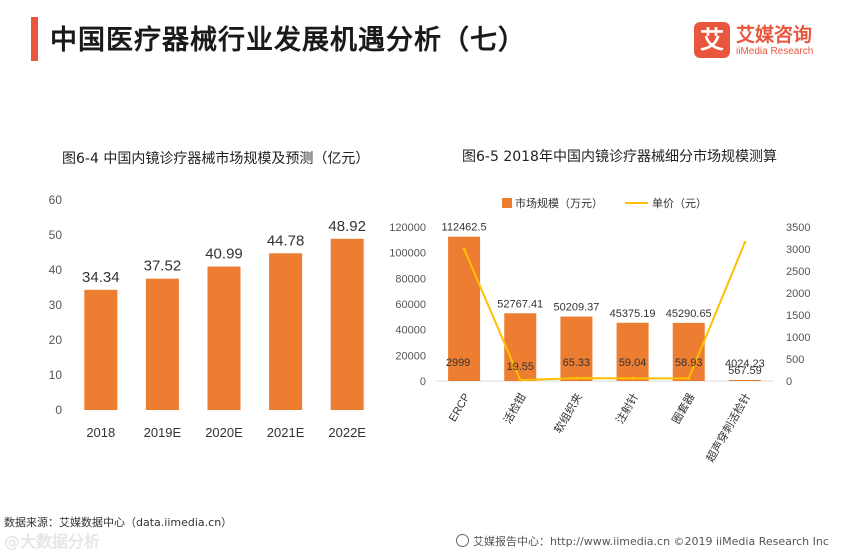  Describe the element at coordinates (56, 375) in the screenshot. I see `chart1-y-tick: 10` at that location.